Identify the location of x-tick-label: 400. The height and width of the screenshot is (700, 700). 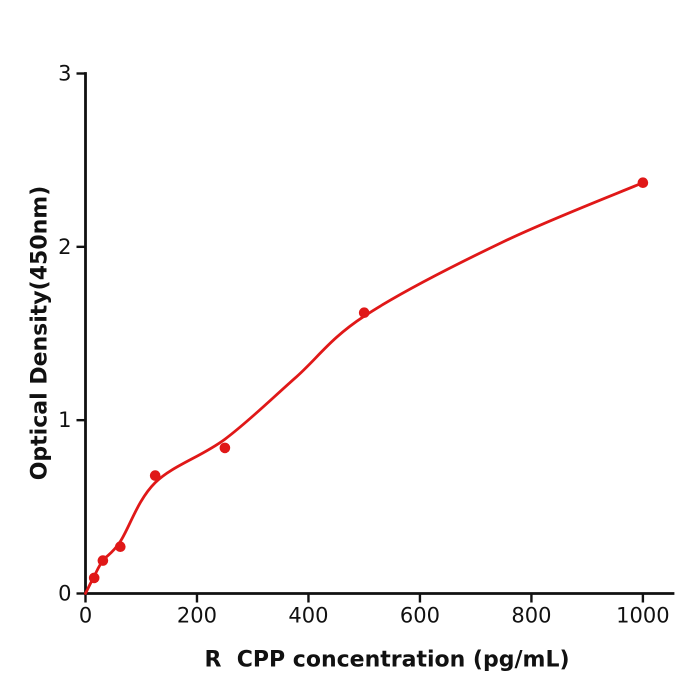
(308, 616).